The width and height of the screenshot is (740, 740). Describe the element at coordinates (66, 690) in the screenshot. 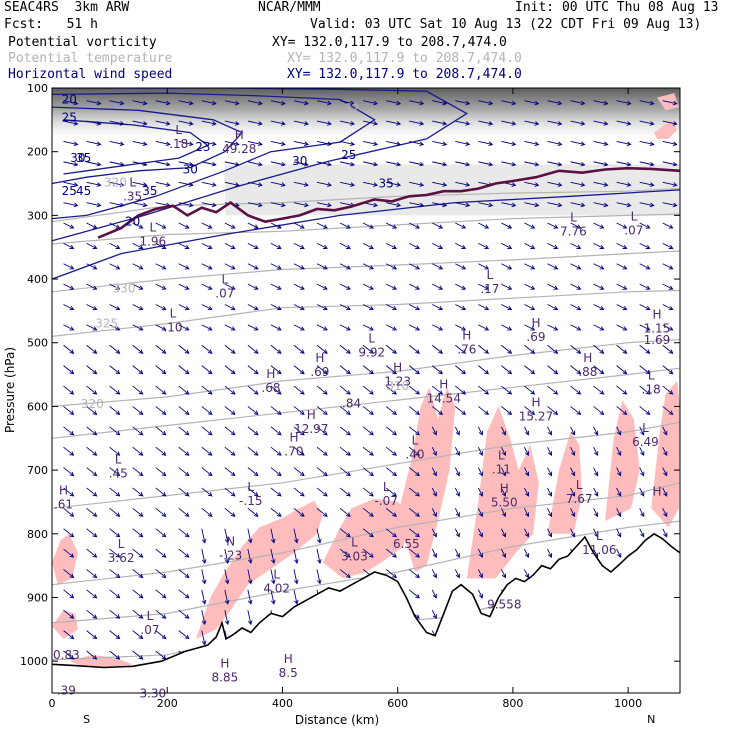

I see `extremum-value-label: .39` at that location.